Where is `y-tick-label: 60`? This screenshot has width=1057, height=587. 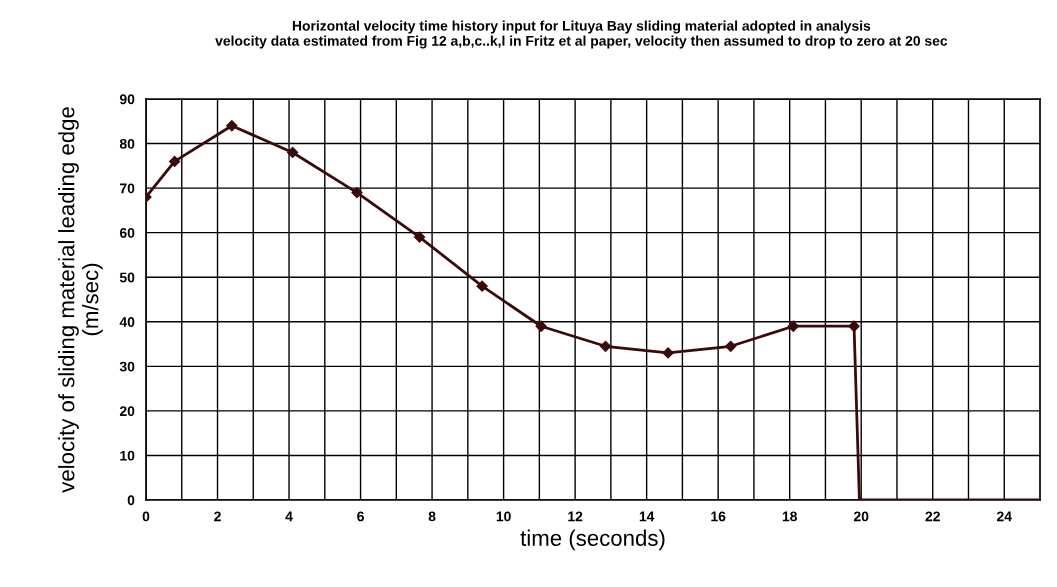 y-tick-label: 60 is located at coordinates (127, 233).